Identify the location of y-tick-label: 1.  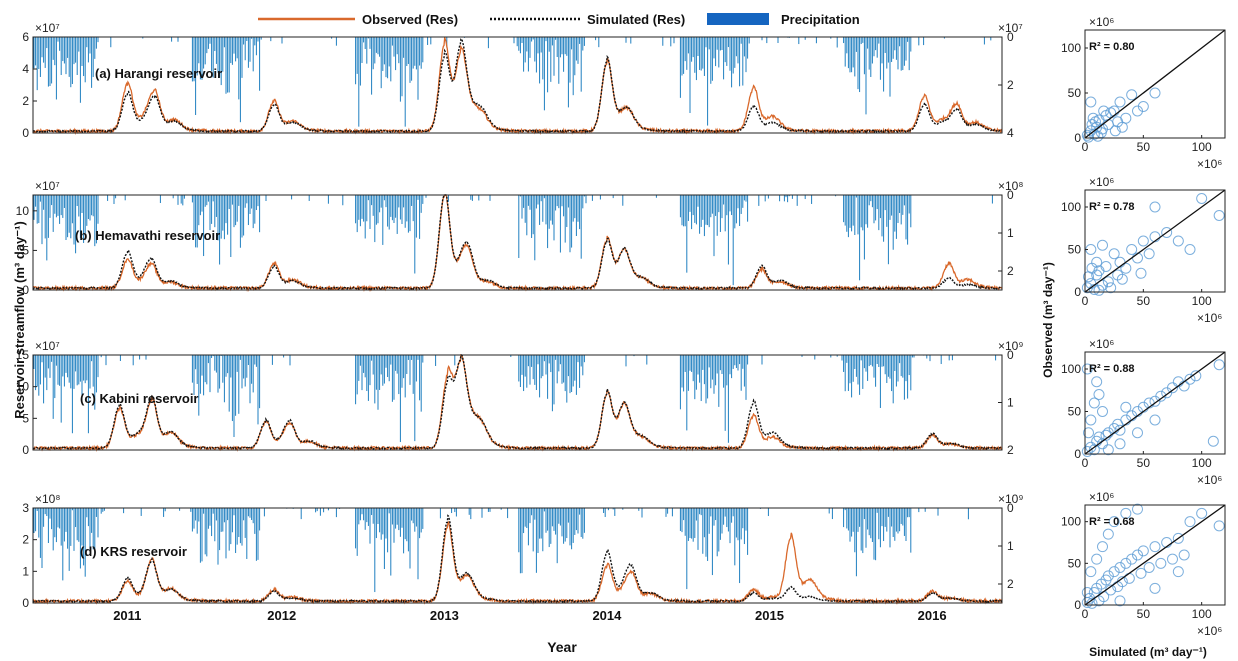
(25, 571).